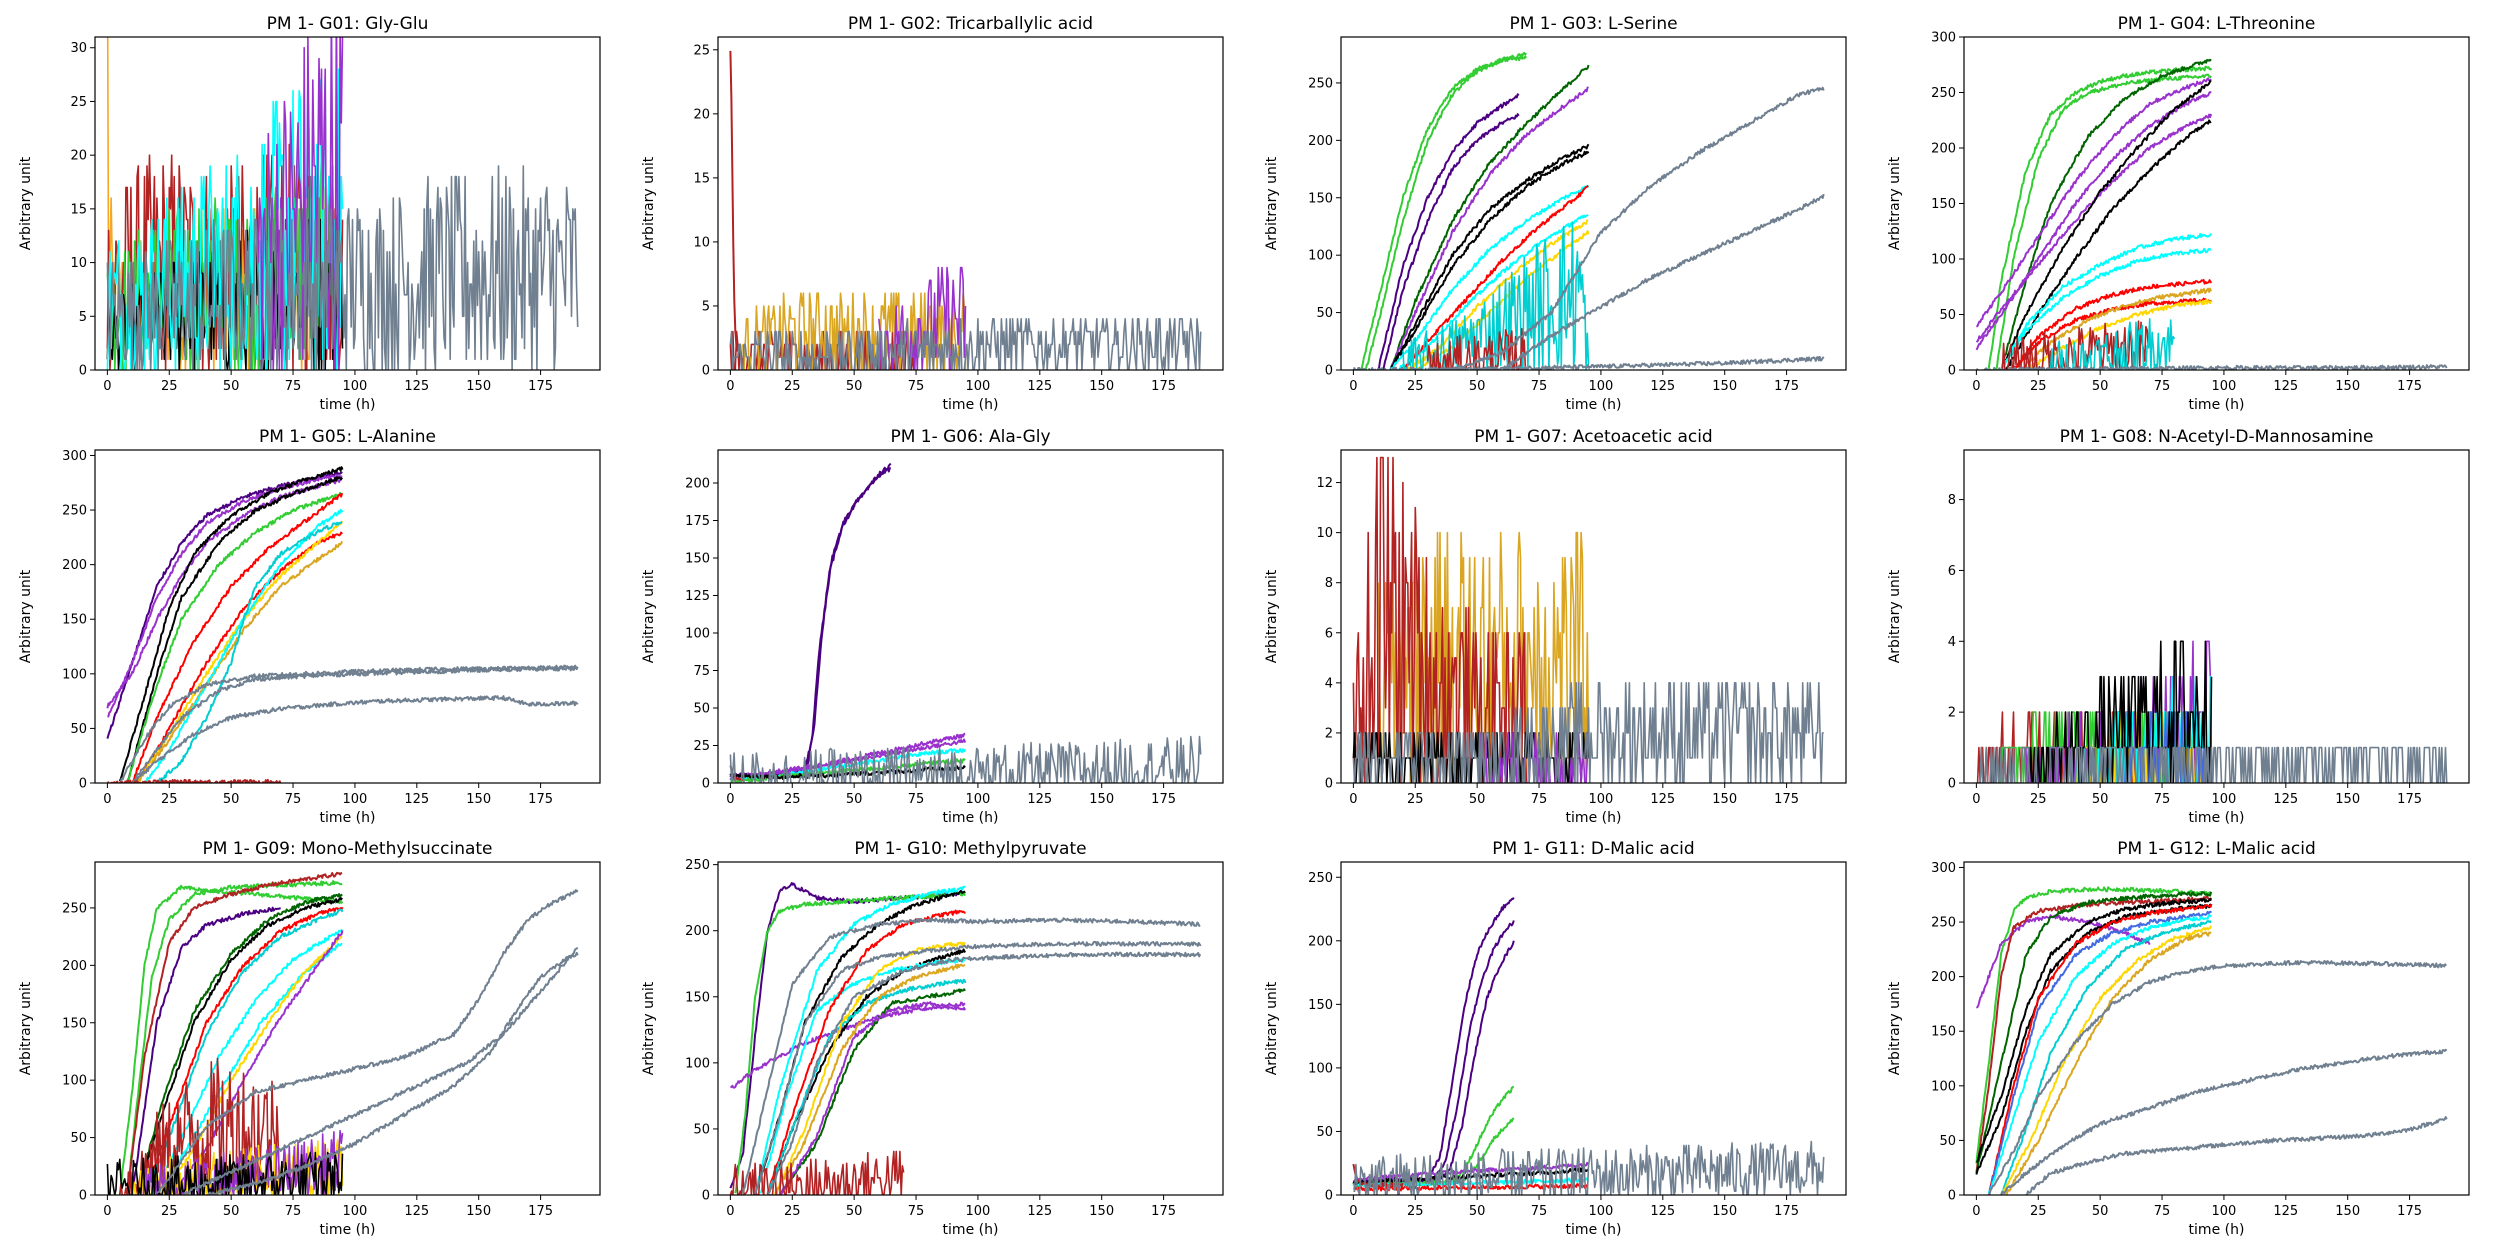 This screenshot has width=2500, height=1250. Describe the element at coordinates (348, 1230) in the screenshot. I see `x-axis-label: time (h)` at that location.